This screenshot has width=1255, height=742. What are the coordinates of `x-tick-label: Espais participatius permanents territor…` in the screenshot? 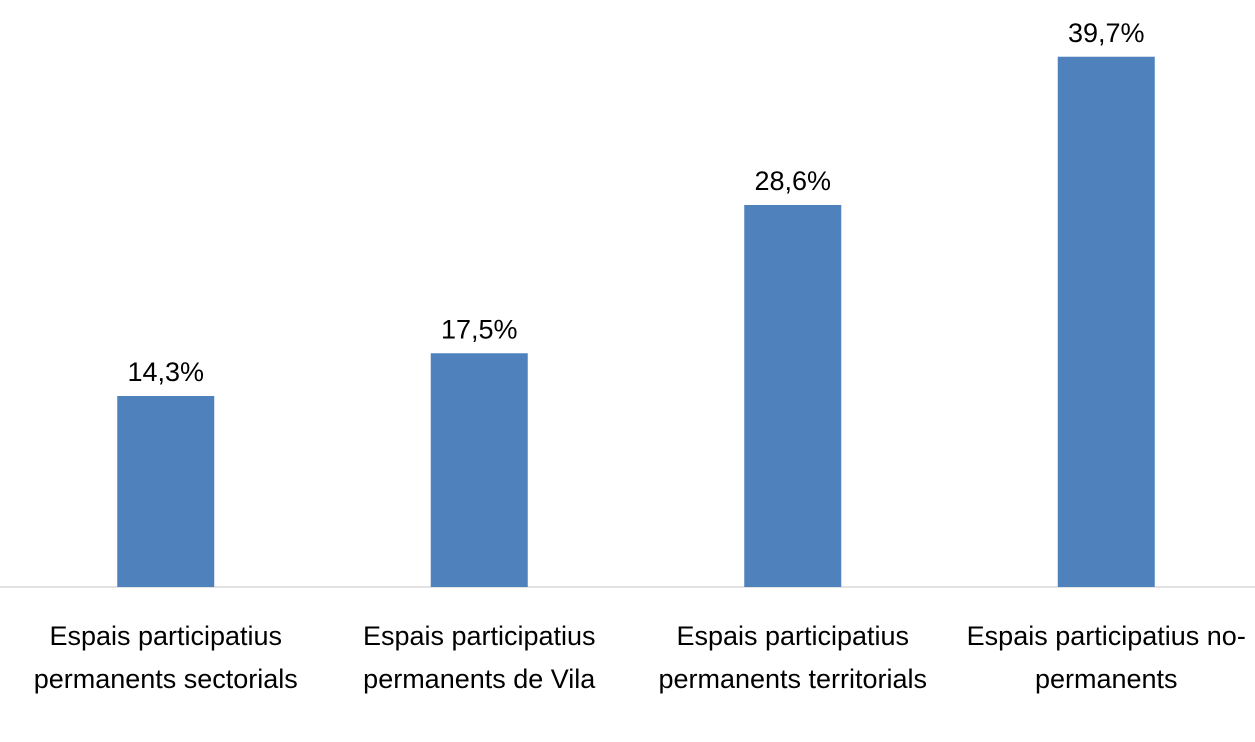 It's located at (793, 657).